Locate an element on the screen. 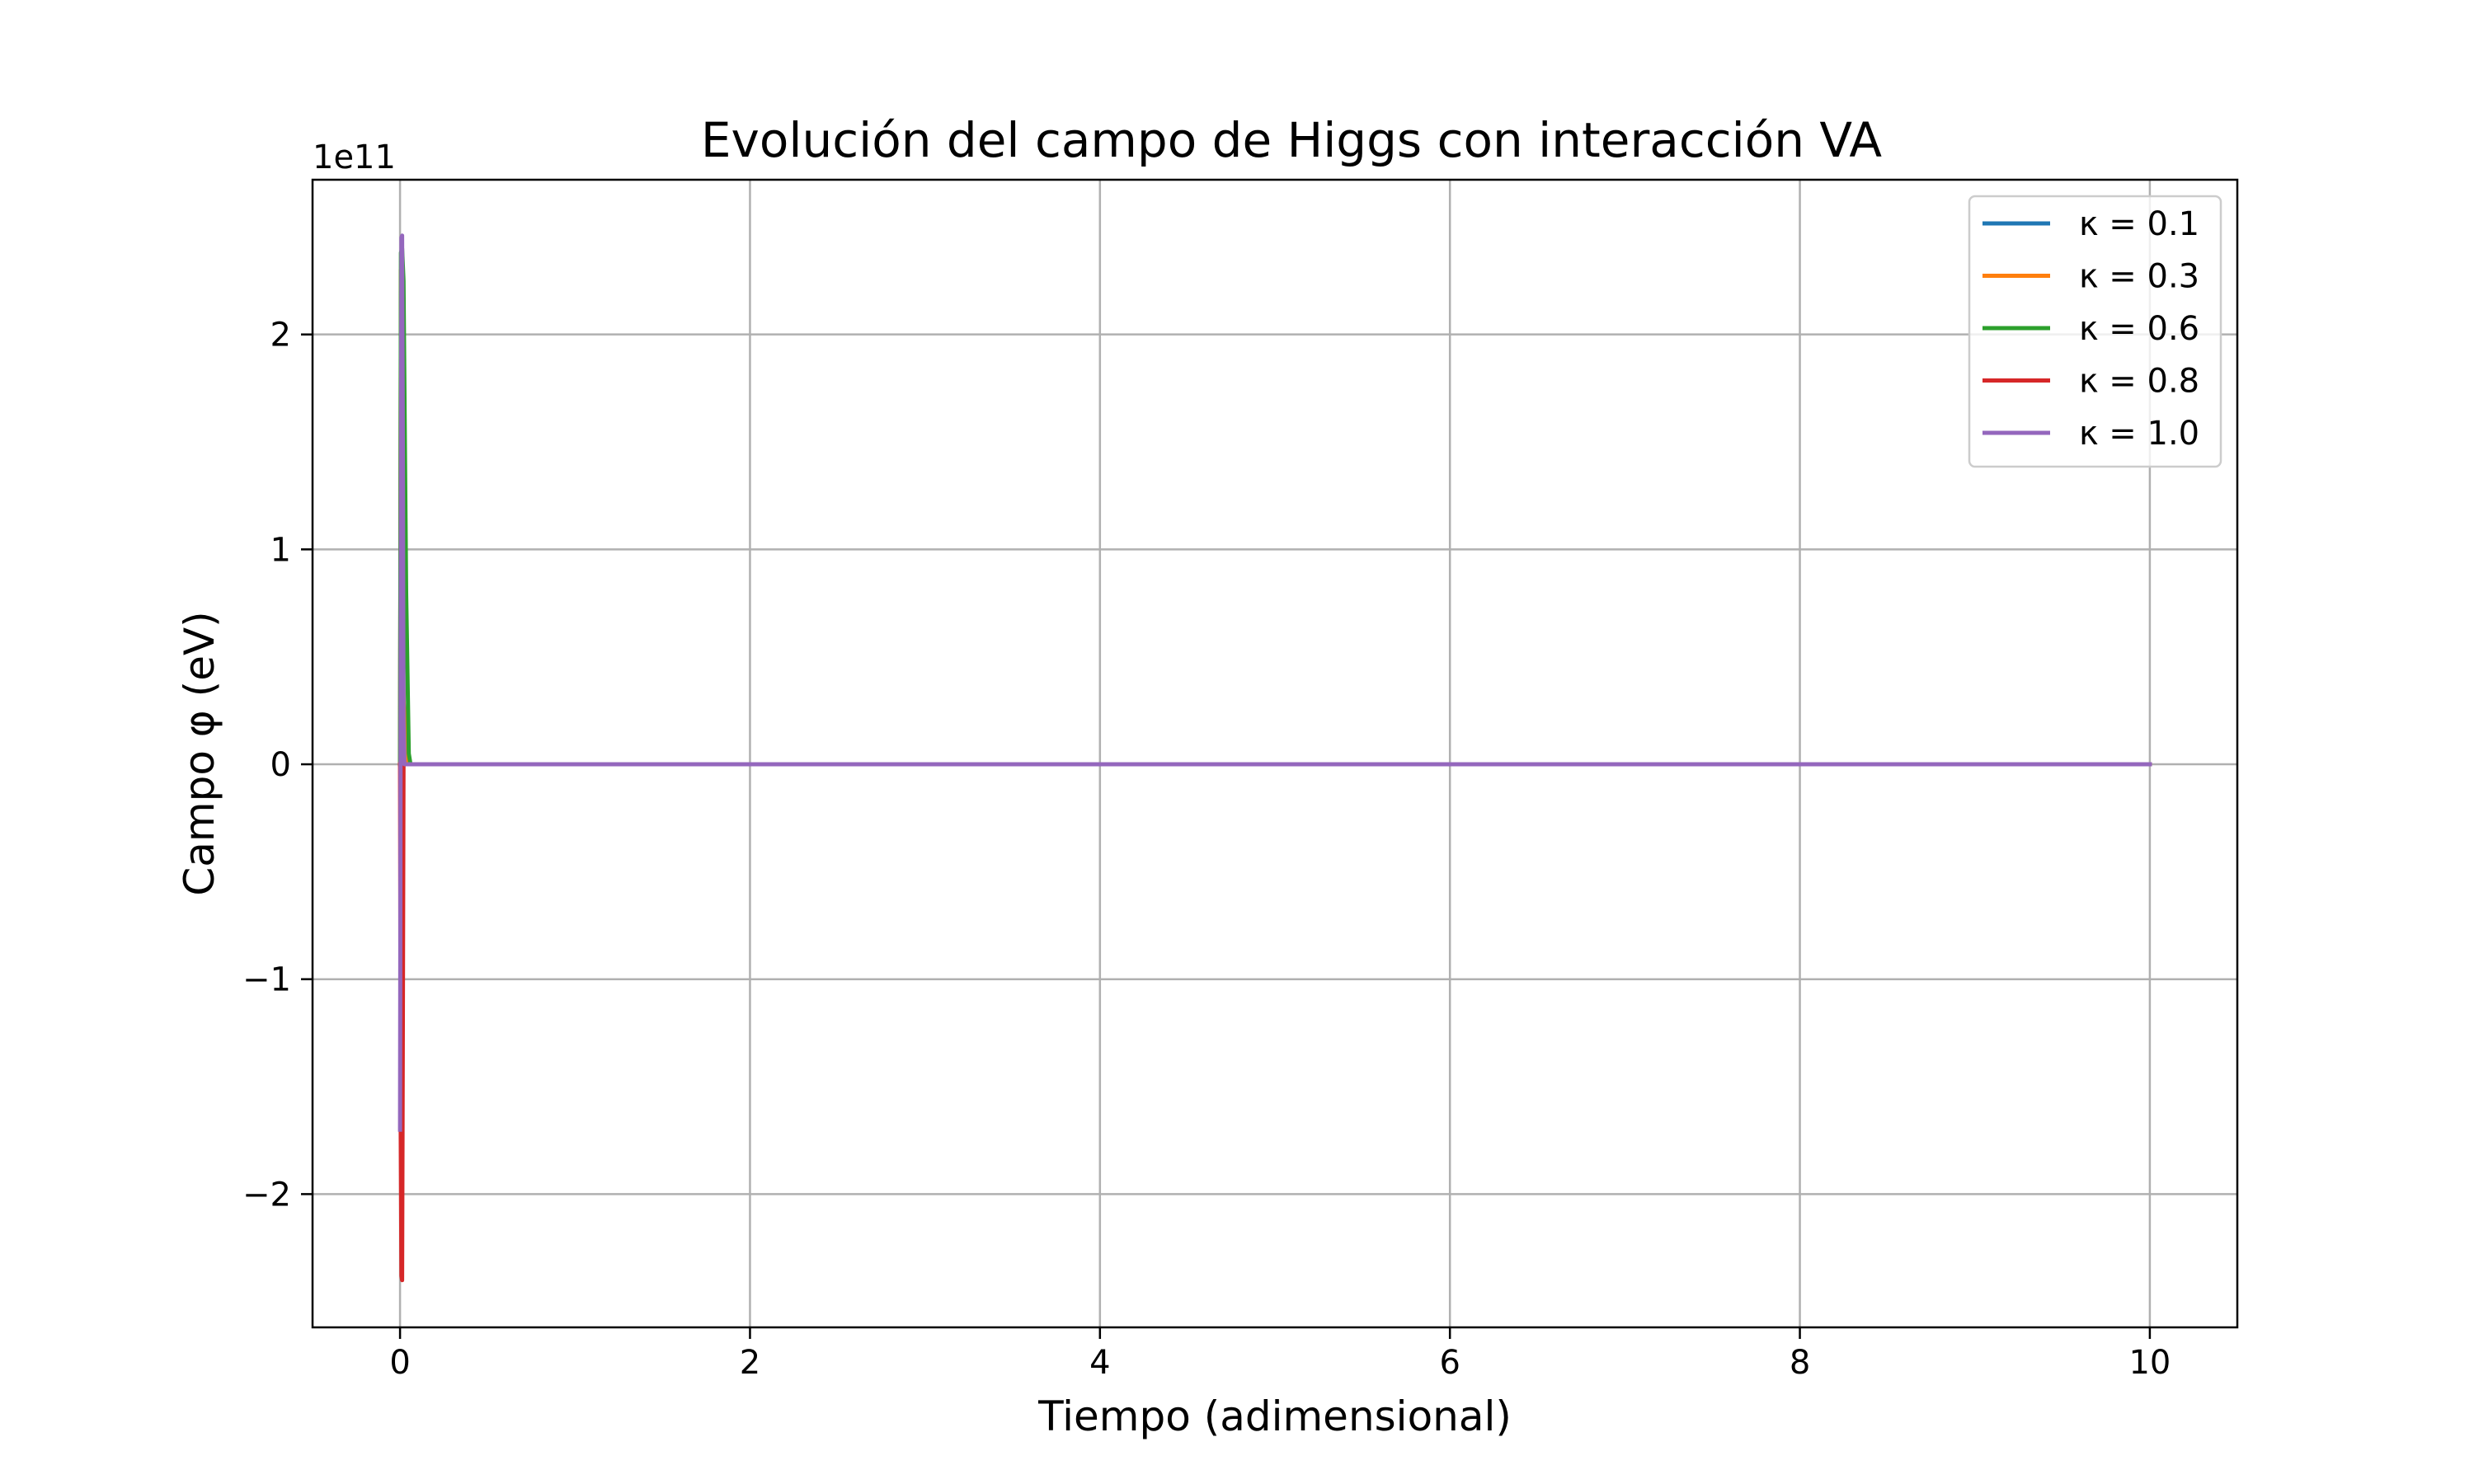 This screenshot has height=1484, width=2474. legend-label-3: κ = 0.6 is located at coordinates (2139, 329).